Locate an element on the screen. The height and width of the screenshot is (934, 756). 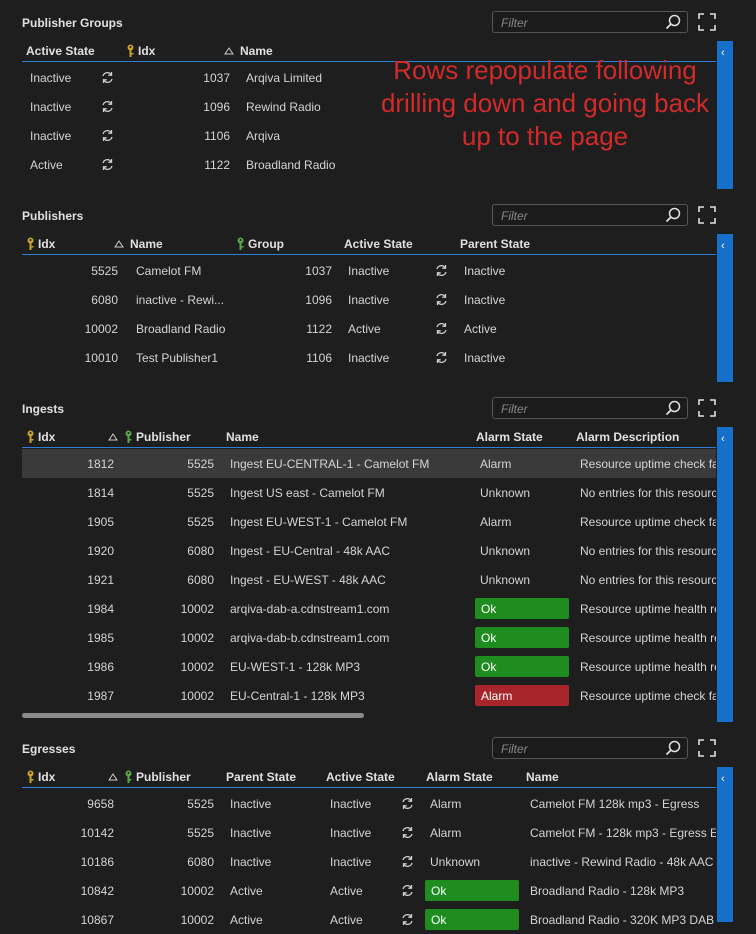
horizontal-scrollbar is located at coordinates (193, 715).